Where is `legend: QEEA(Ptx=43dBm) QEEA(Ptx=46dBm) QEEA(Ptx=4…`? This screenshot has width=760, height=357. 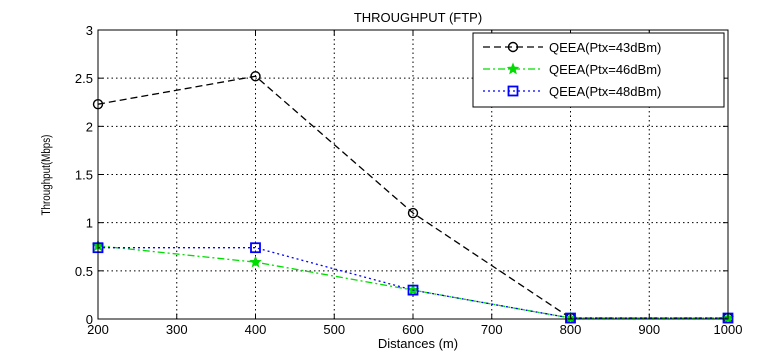
legend: QEEA(Ptx=43dBm) QEEA(Ptx=46dBm) QEEA(Ptx=4… is located at coordinates (598, 70).